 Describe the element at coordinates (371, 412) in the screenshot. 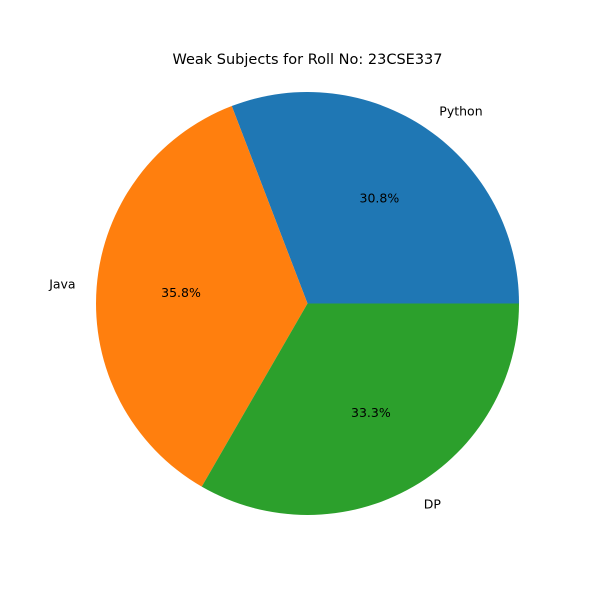

I see `percent-label-dp: 33.3%` at that location.